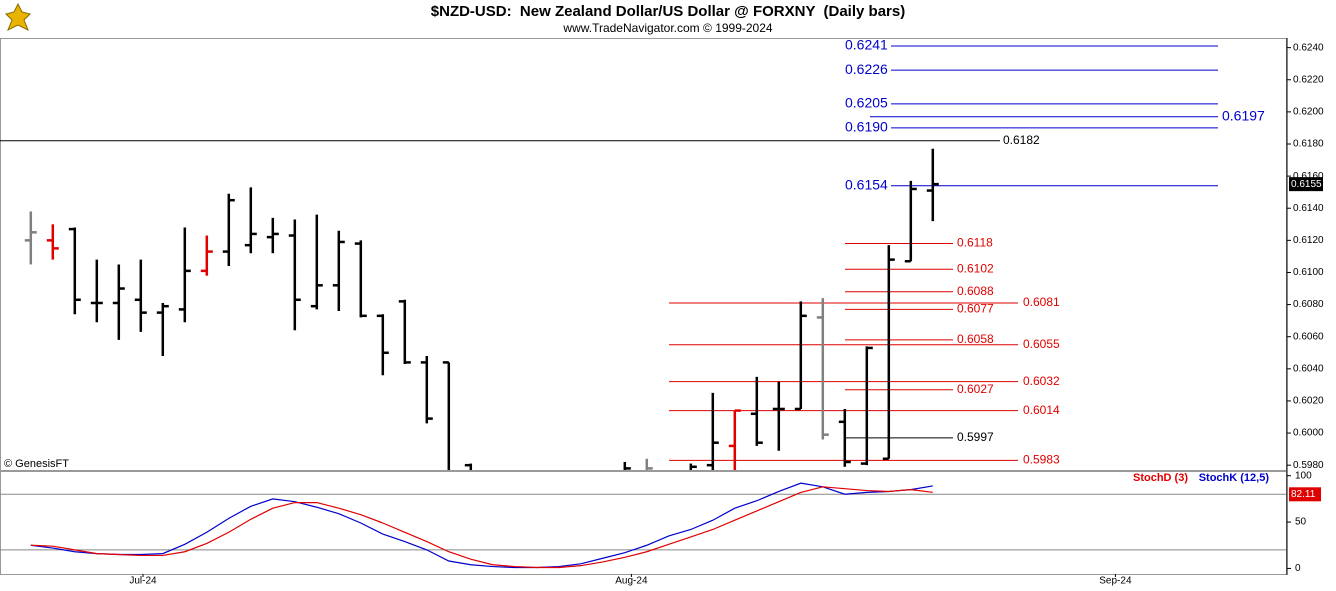 The height and width of the screenshot is (591, 1336). What do you see at coordinates (1308, 368) in the screenshot?
I see `y-tick-label: 0.6040` at bounding box center [1308, 368].